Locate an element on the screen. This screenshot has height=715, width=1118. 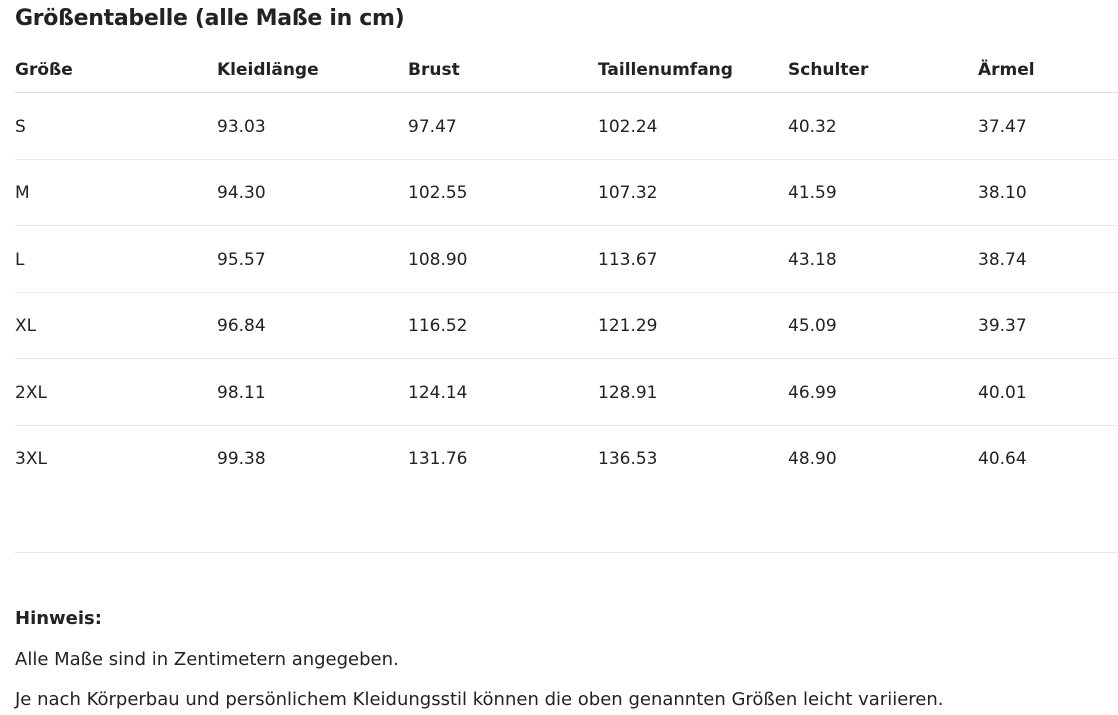
table-cell: 46.99 is located at coordinates (812, 392).